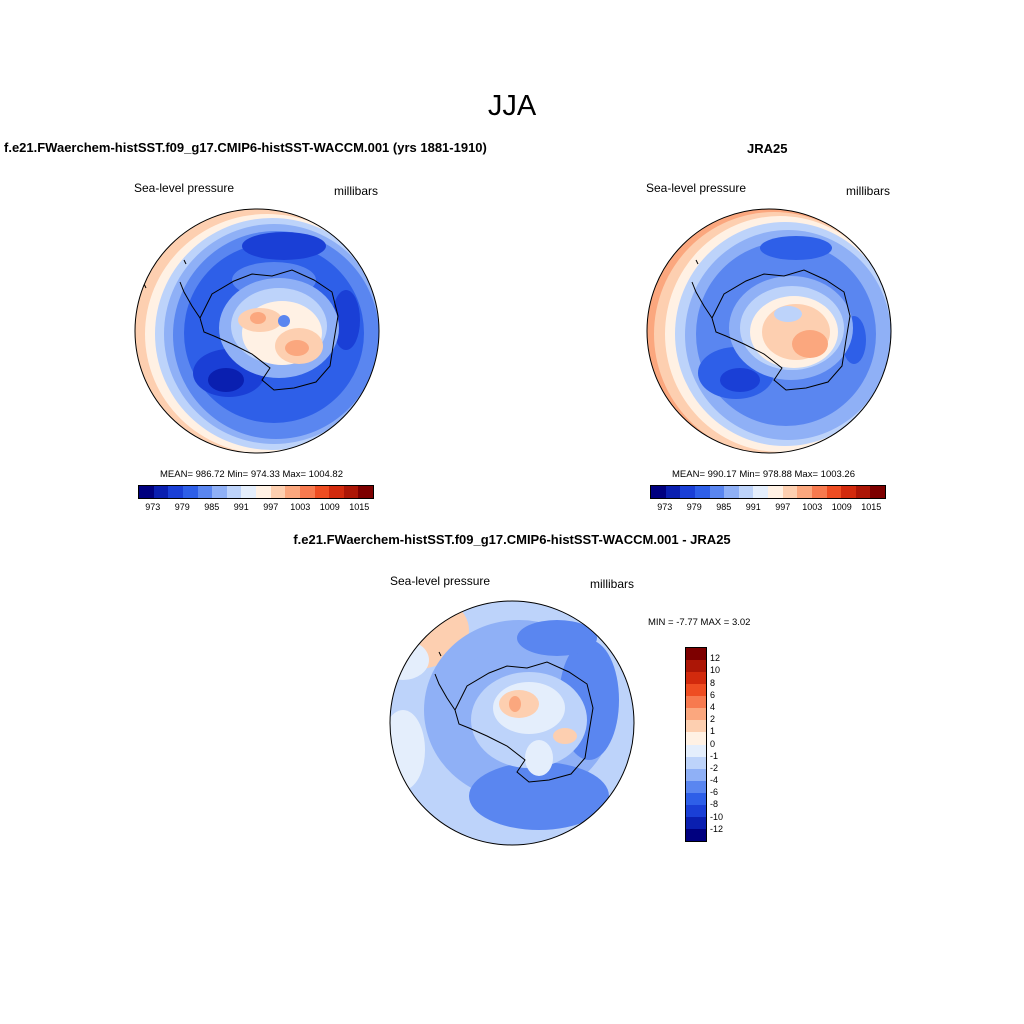 The width and height of the screenshot is (1024, 1024). Describe the element at coordinates (714, 755) in the screenshot. I see `colorbar-tick-label: -1` at that location.